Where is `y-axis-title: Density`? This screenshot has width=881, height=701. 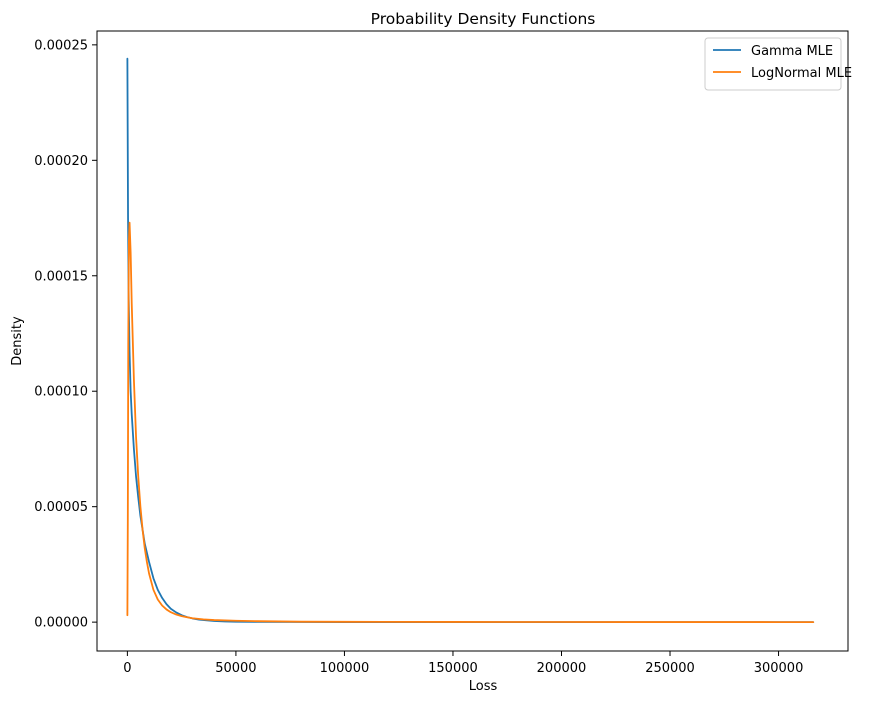
y-axis-title: Density is located at coordinates (17, 341).